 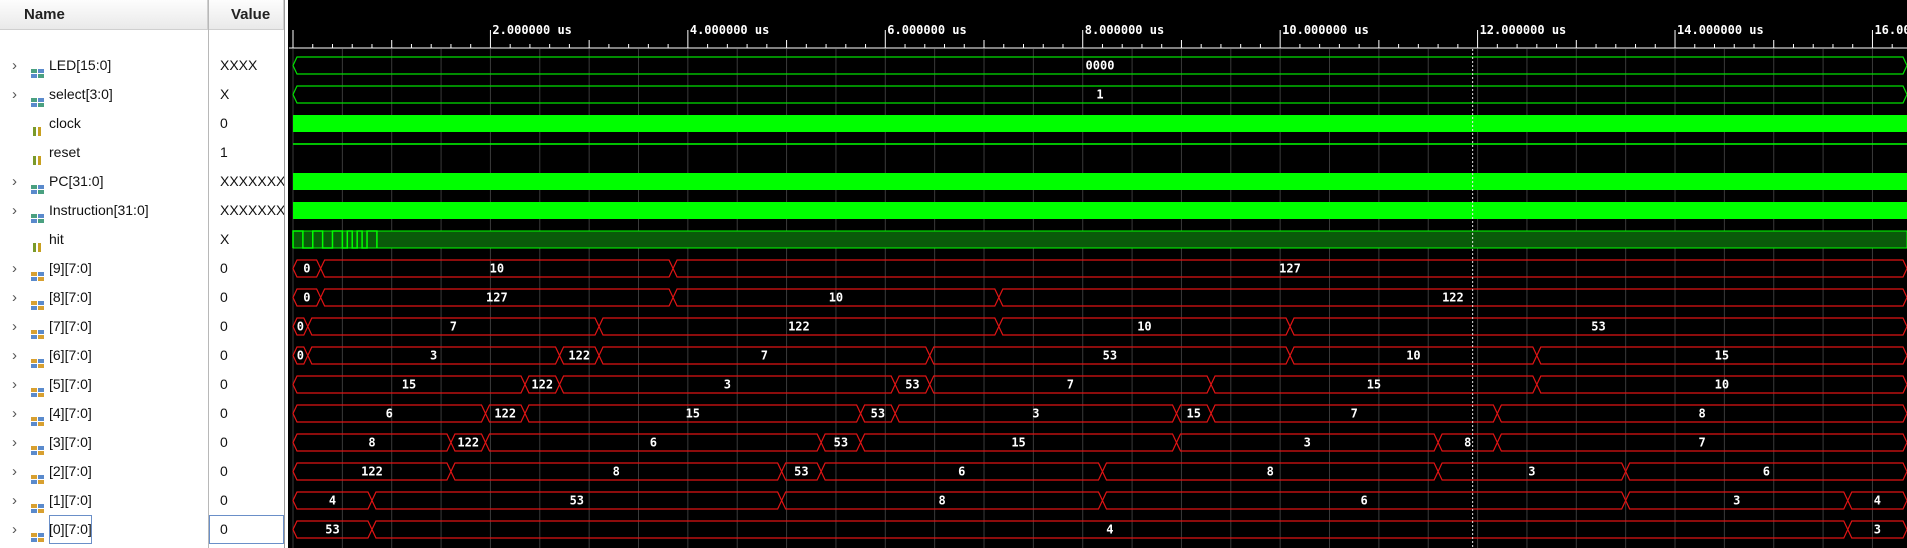 I want to click on signal-name: select[3:0], so click(x=81, y=94).